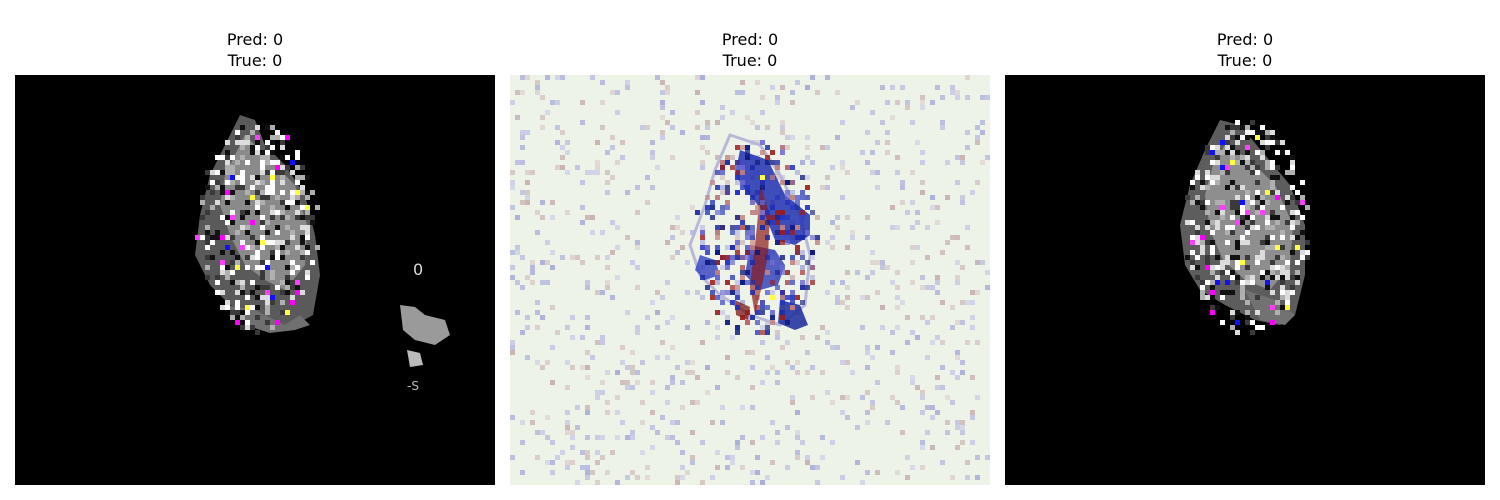 The height and width of the screenshot is (500, 1500). Describe the element at coordinates (1245, 60) in the screenshot. I see `true-label: True: 0` at that location.